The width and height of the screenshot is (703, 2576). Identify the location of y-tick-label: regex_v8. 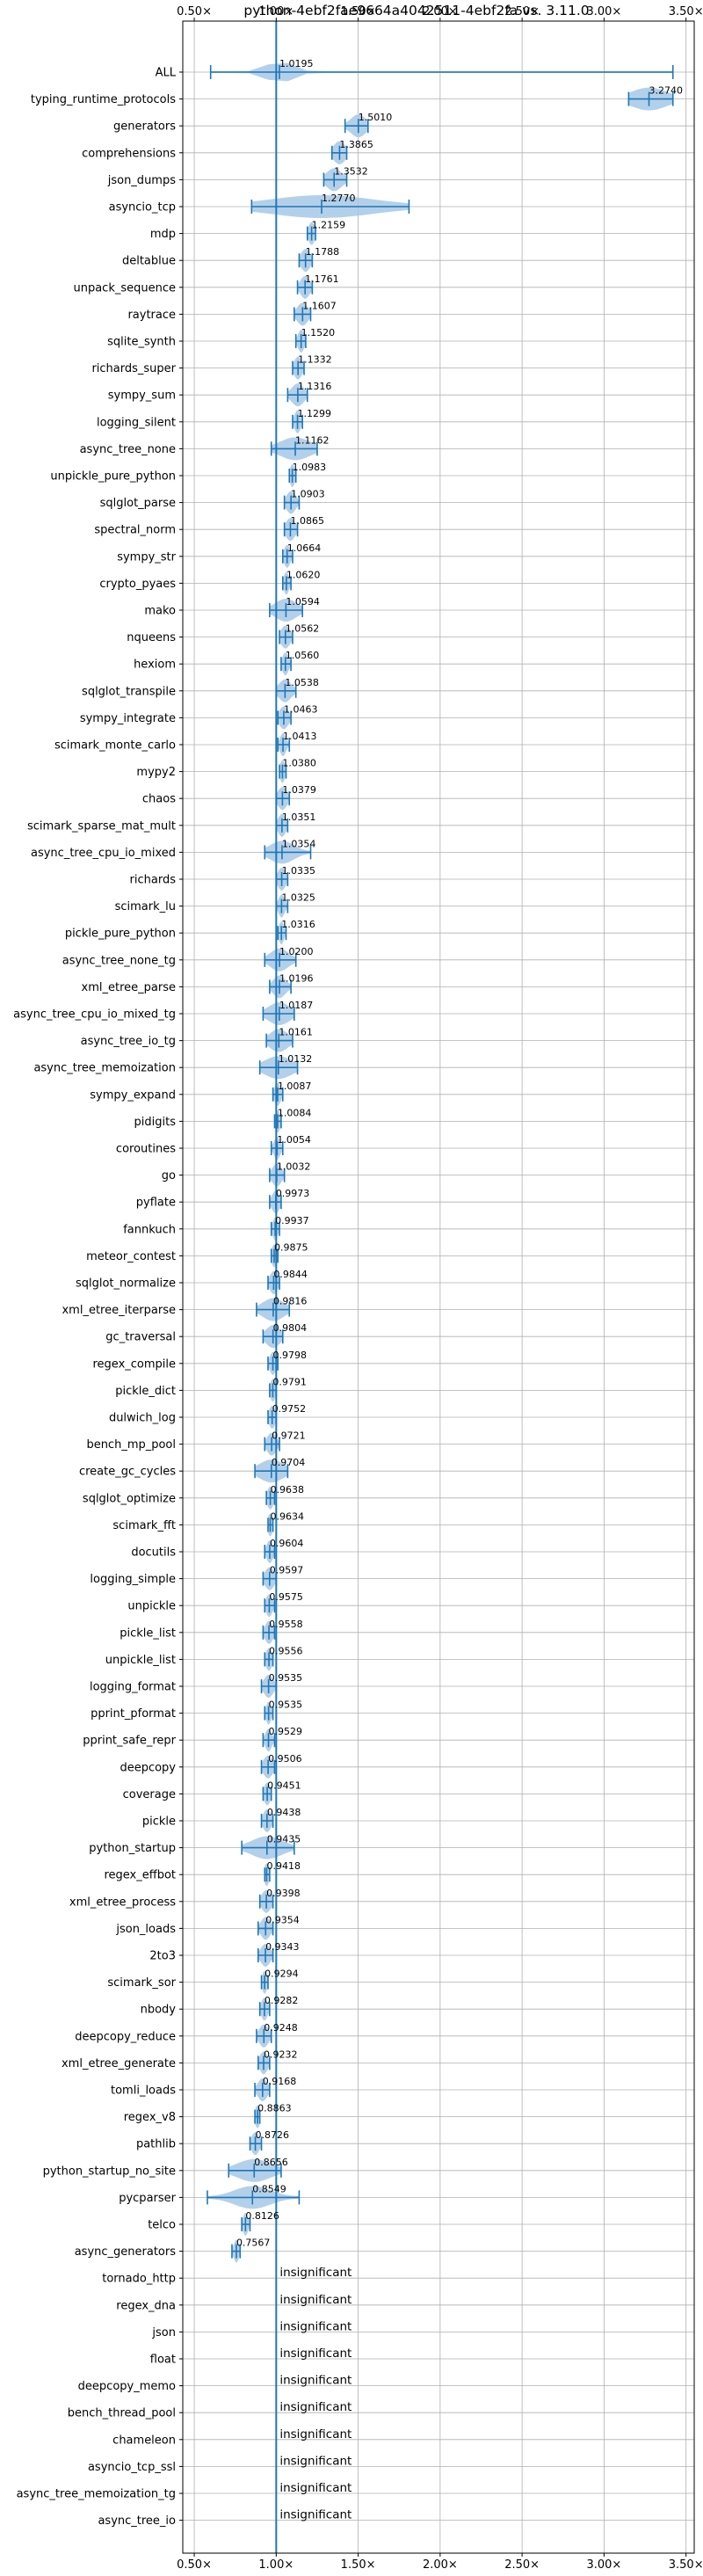
(150, 2117).